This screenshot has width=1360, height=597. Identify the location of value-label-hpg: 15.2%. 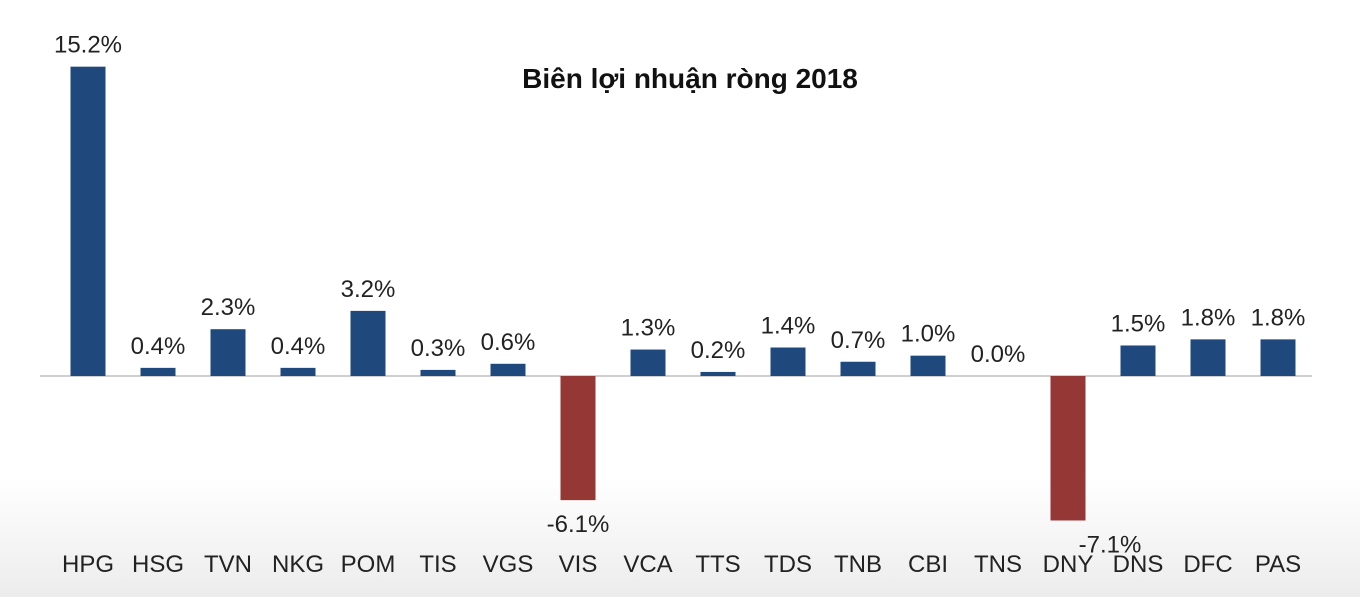
(88, 45).